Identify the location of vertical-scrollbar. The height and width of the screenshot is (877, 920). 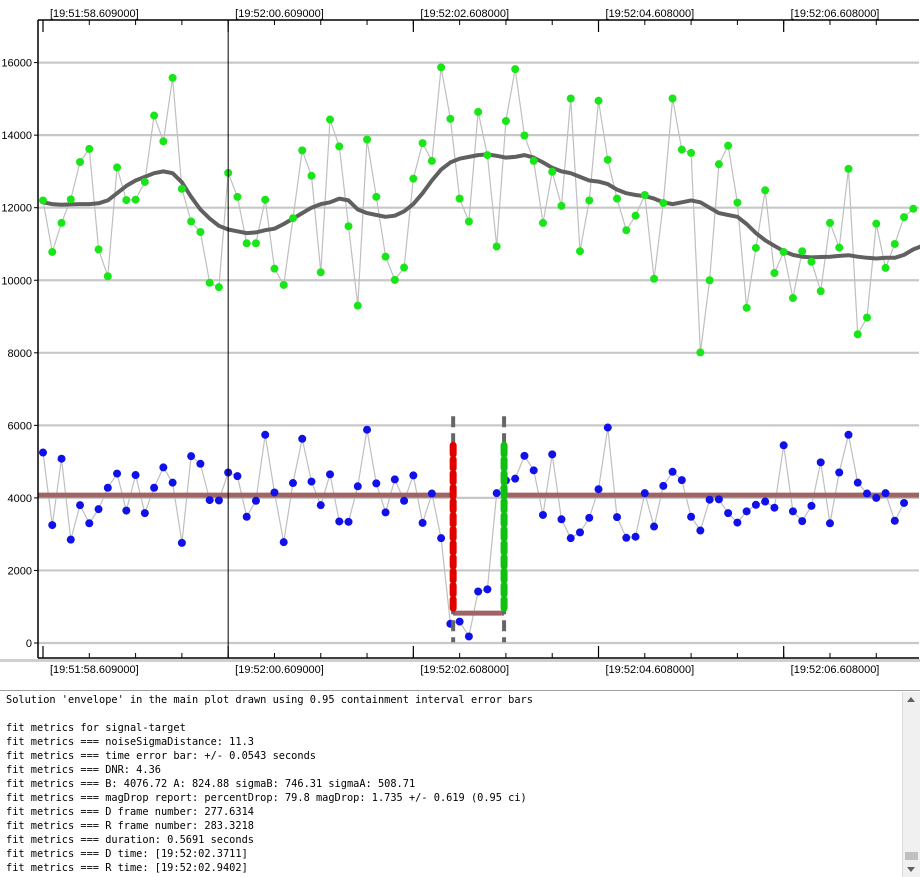
(911, 784).